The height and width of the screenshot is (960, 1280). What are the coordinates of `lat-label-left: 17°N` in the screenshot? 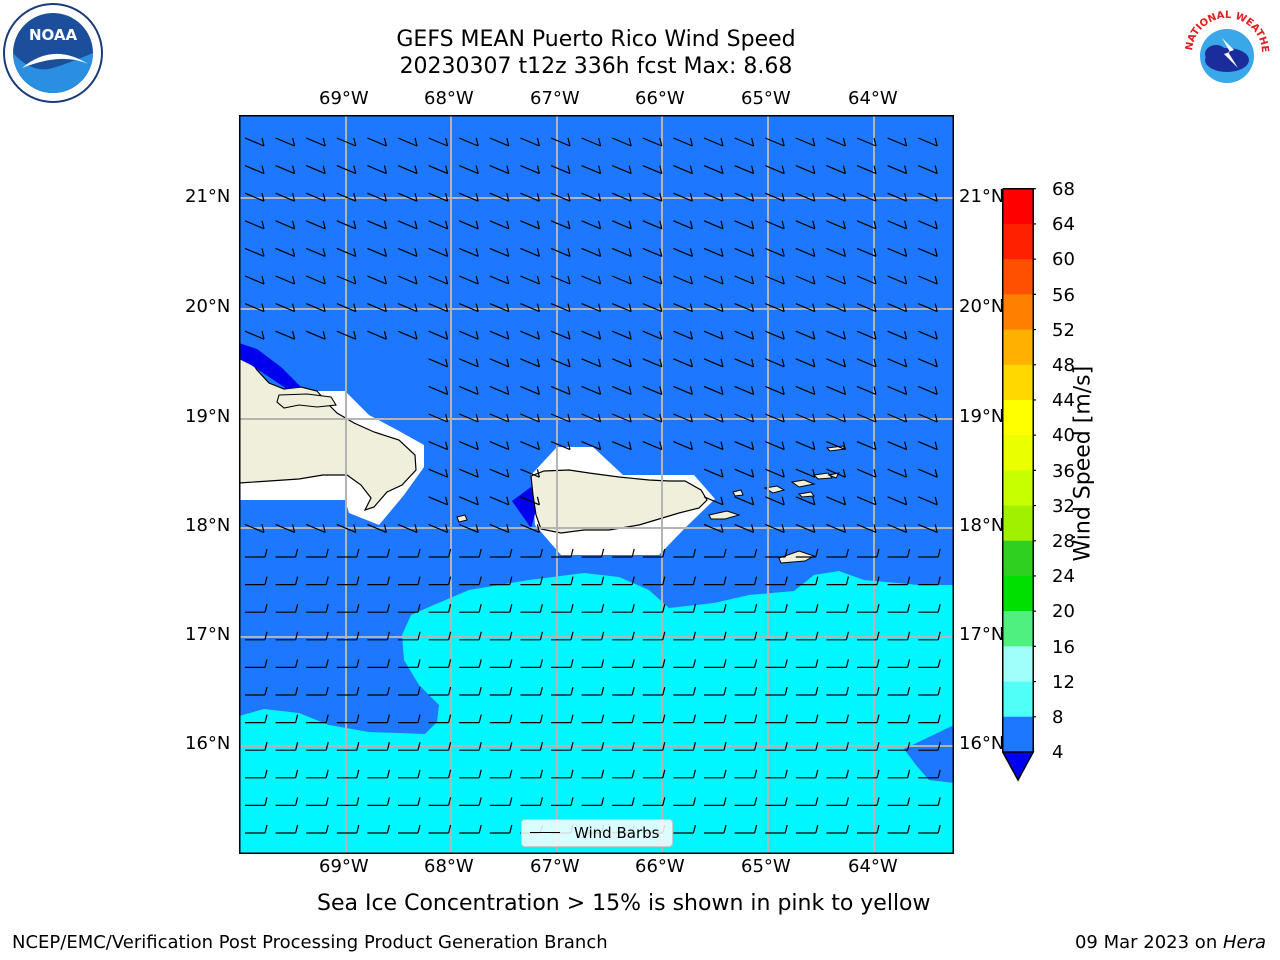 It's located at (208, 634).